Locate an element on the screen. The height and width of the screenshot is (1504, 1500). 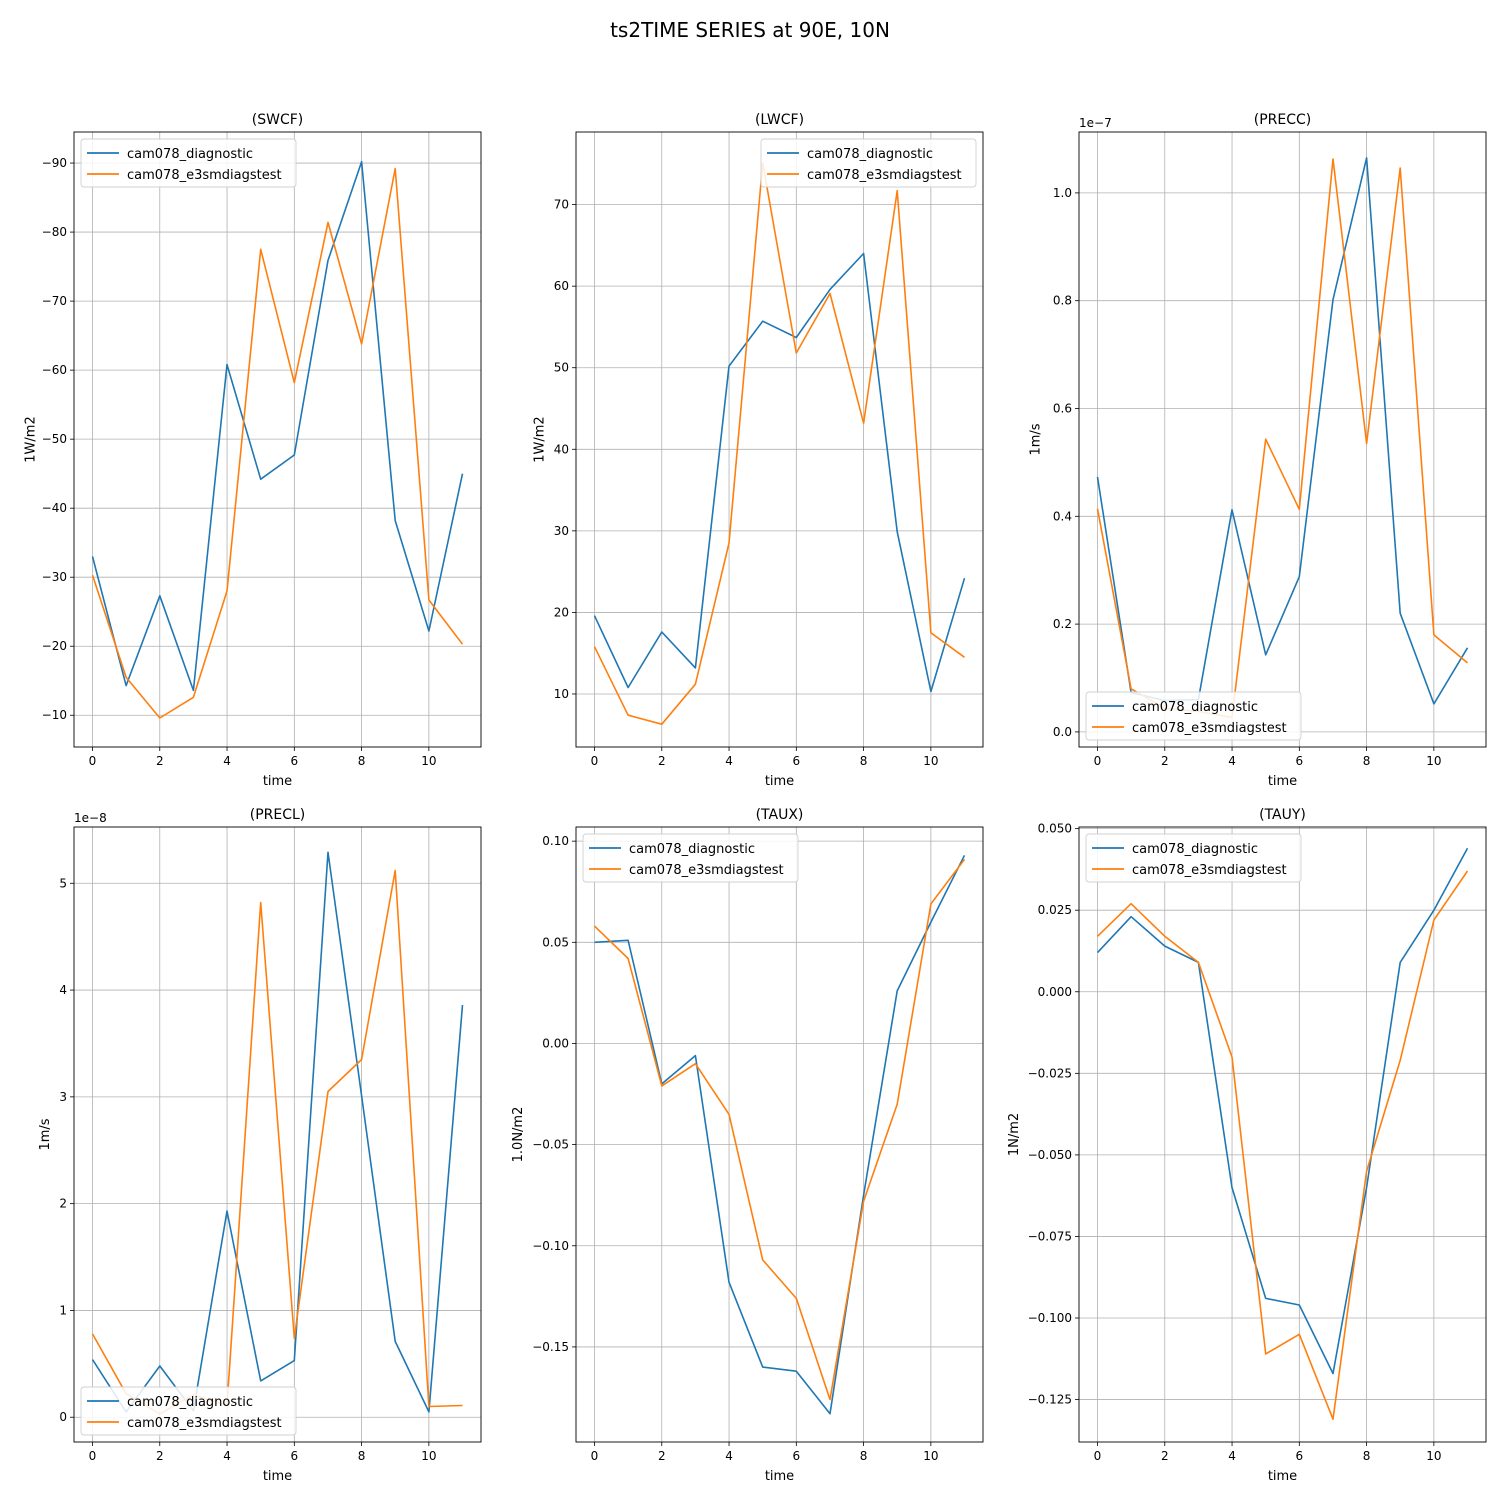
panel-title: (TAUX) is located at coordinates (780, 815).